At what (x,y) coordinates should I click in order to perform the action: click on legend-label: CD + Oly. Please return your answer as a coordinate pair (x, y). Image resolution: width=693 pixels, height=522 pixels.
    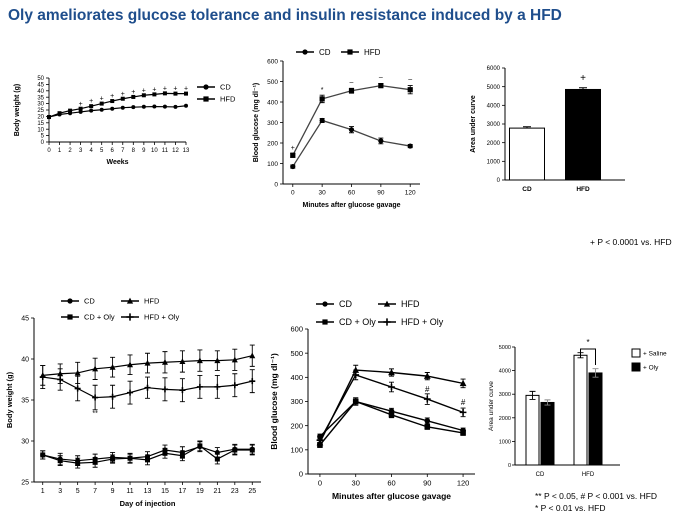
    Looking at the image, I should click on (99, 317).